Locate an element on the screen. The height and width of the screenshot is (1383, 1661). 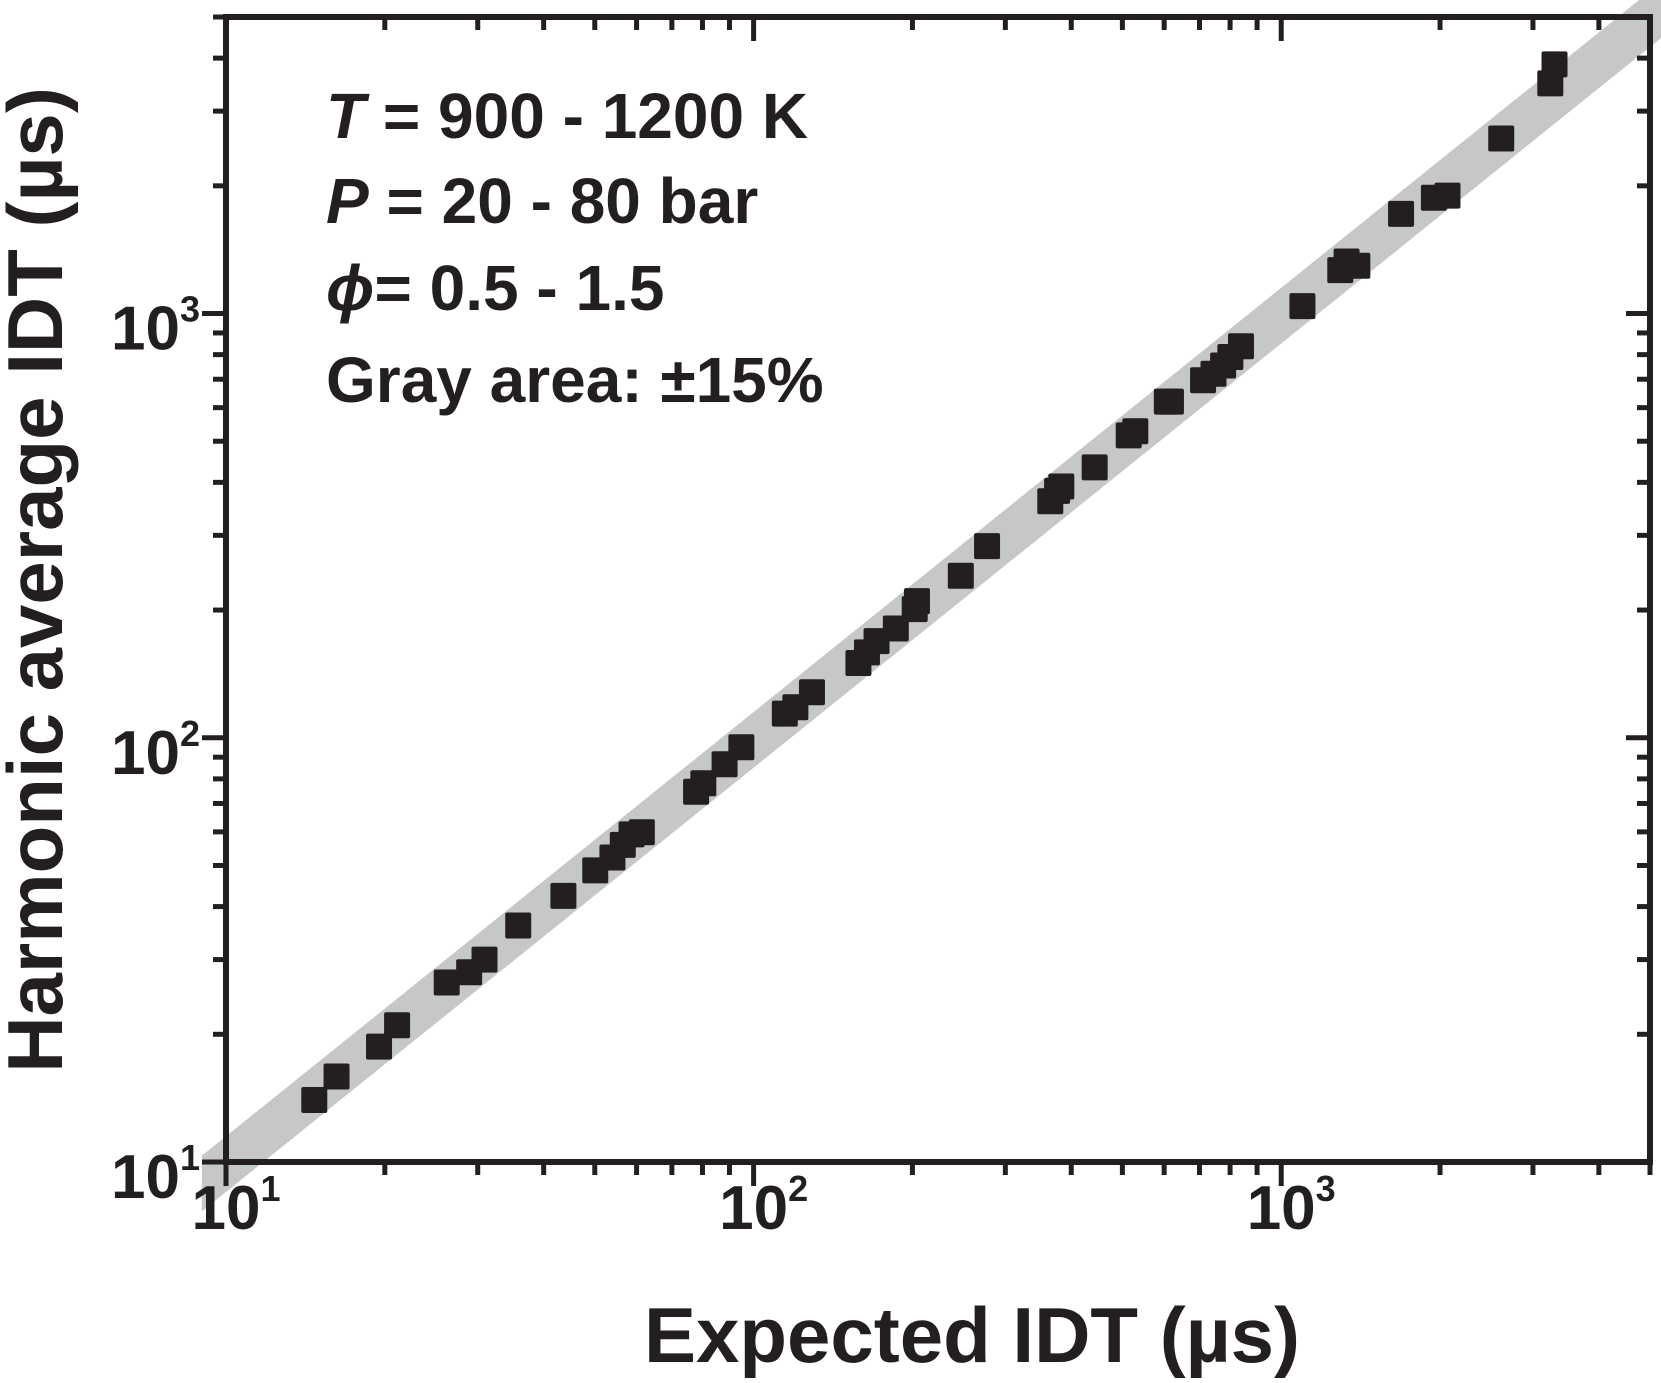
y-tick-label: 10² is located at coordinates (155, 750).